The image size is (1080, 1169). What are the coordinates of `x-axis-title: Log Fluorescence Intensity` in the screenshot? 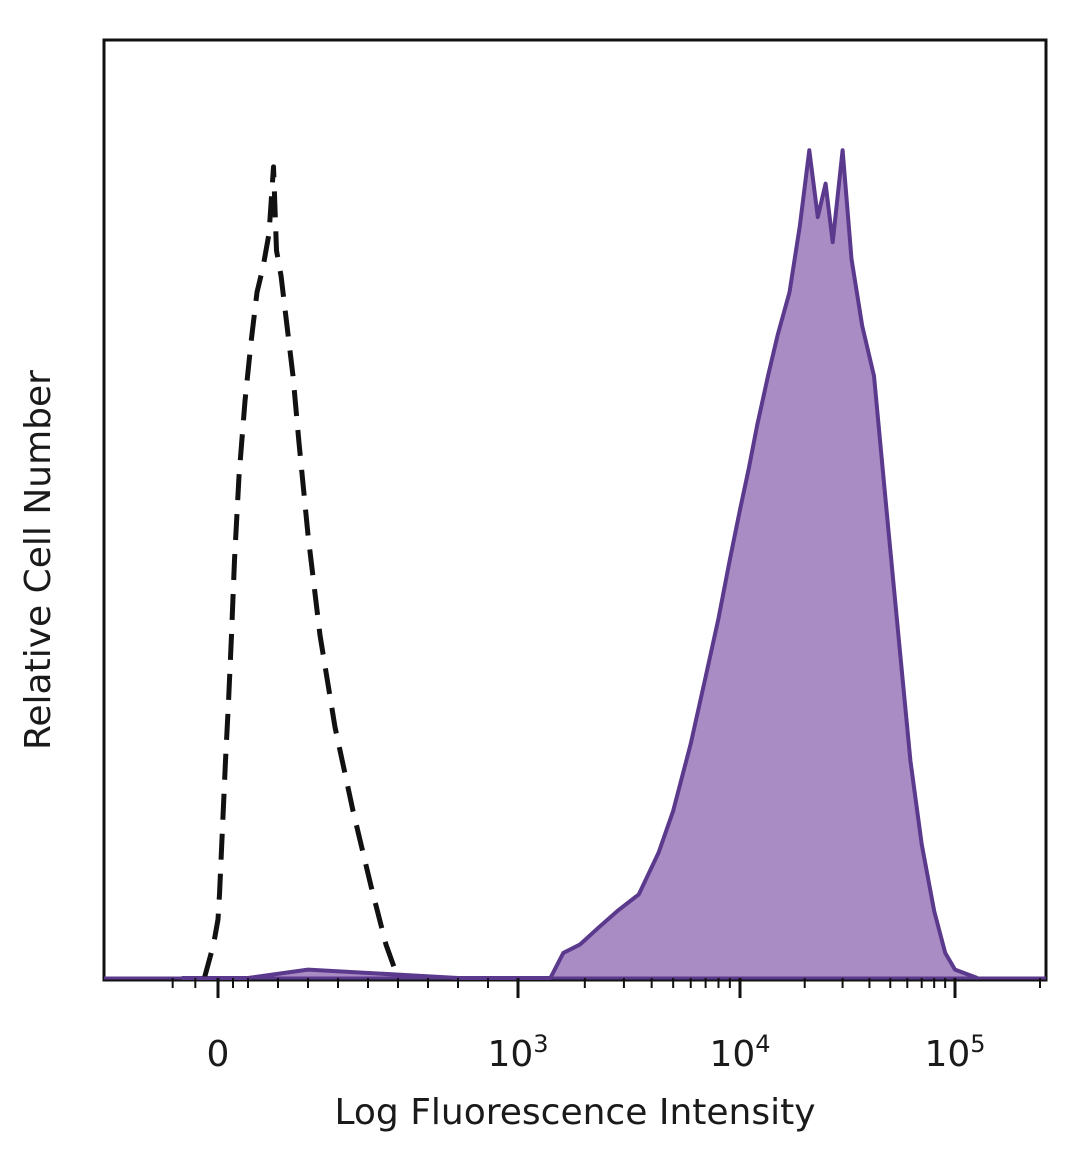 It's located at (574, 1112).